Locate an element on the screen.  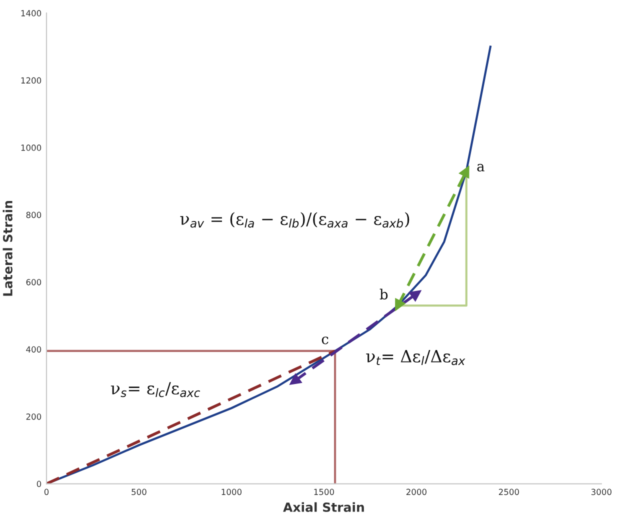
x-tick-label: 1000 is located at coordinates (232, 492).